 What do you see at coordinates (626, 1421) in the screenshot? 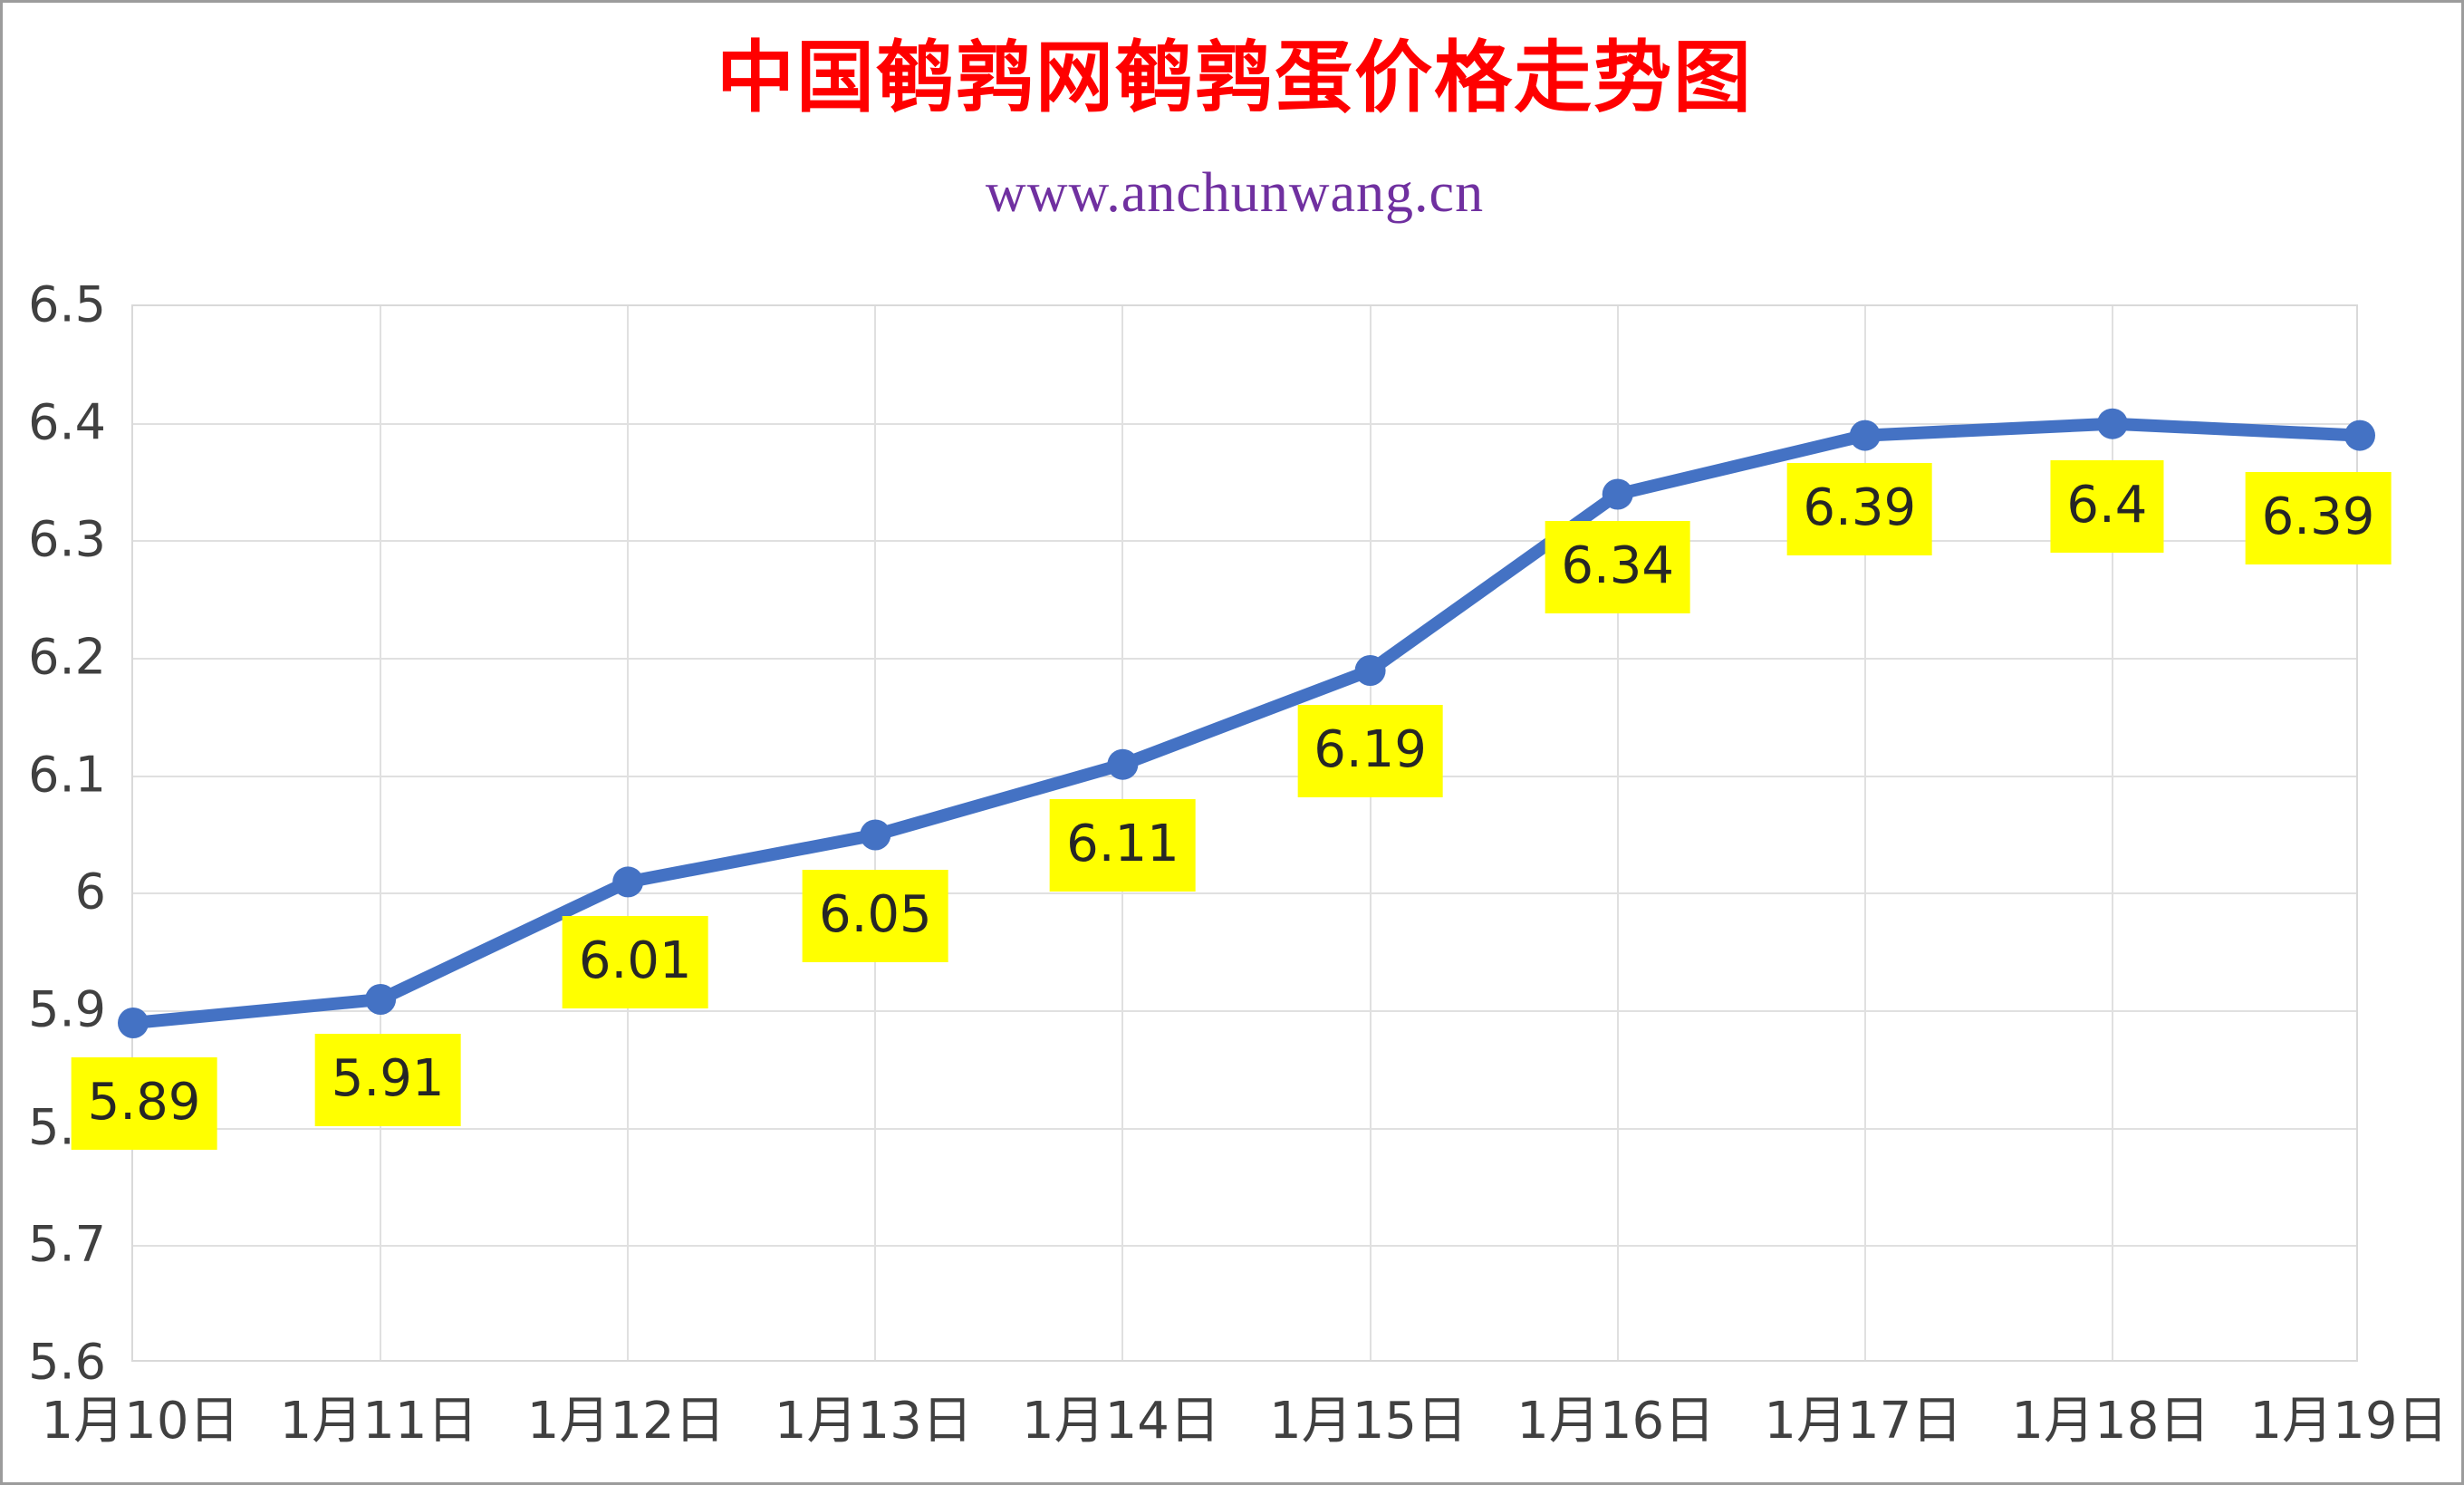
I see `x-axis-tick-label: 1月12日` at bounding box center [626, 1421].